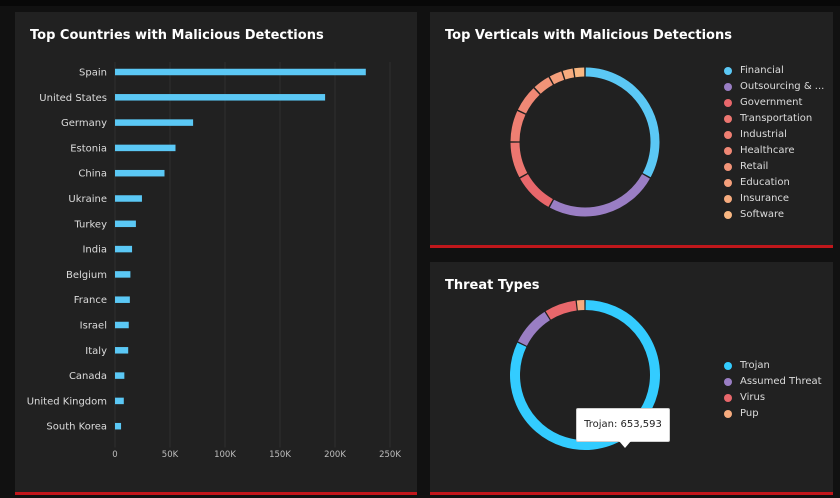  What do you see at coordinates (84, 123) in the screenshot?
I see `country-label: Germany` at bounding box center [84, 123].